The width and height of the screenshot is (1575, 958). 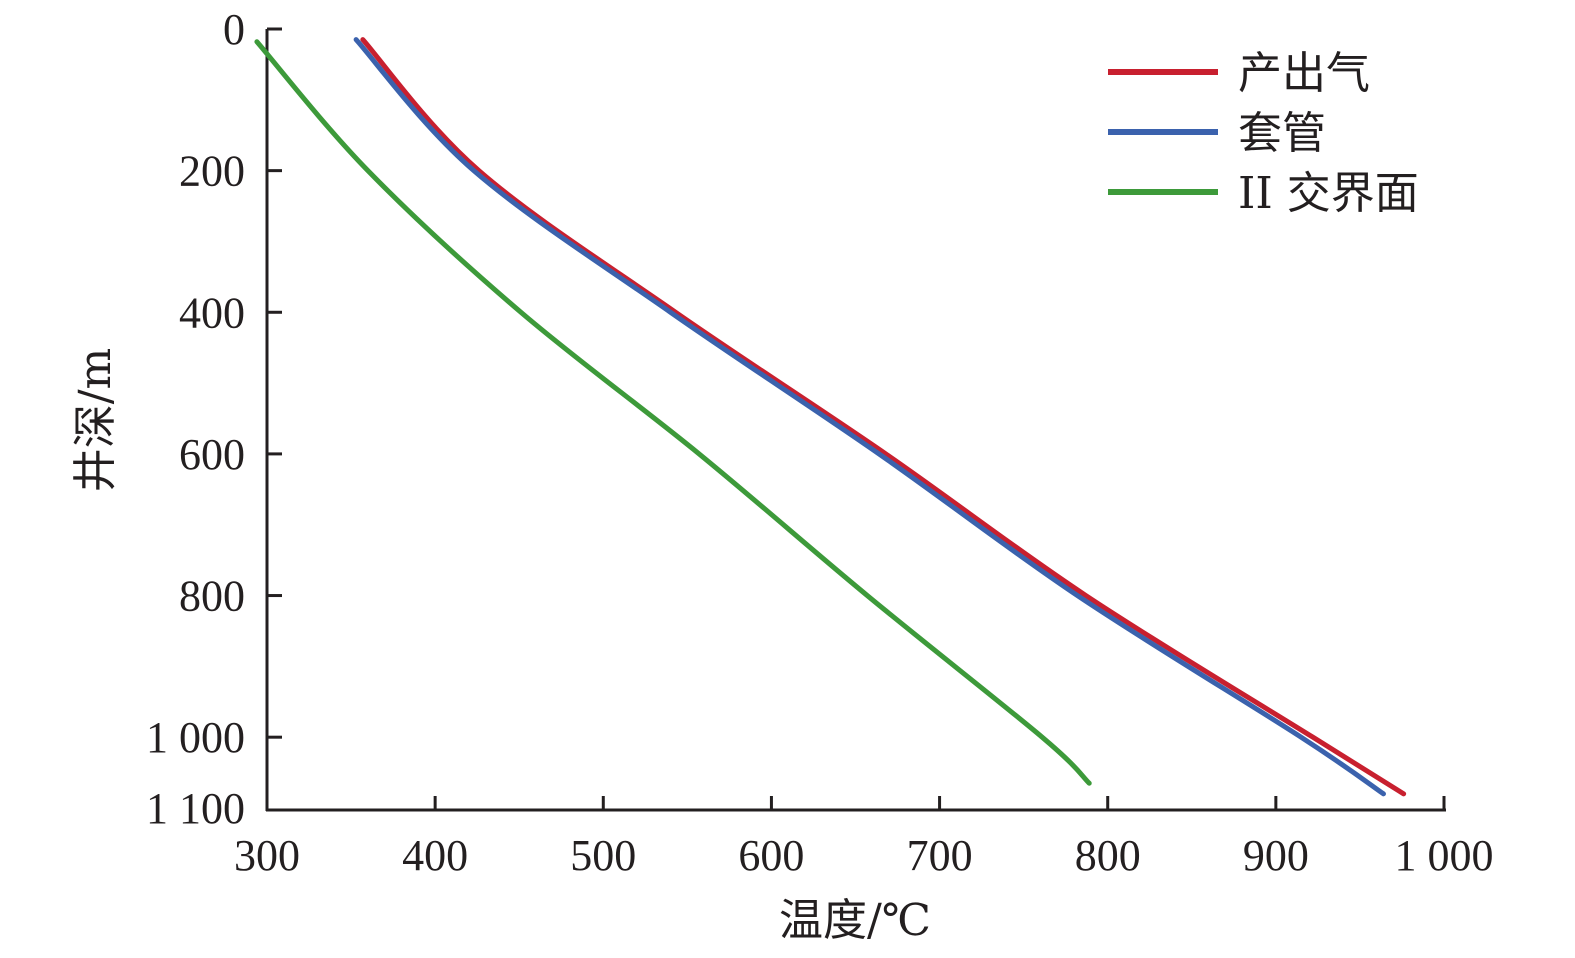 What do you see at coordinates (214, 419) in the screenshot?
I see `y-ticks: 0 200 400 600 800 1 000 1 100` at bounding box center [214, 419].